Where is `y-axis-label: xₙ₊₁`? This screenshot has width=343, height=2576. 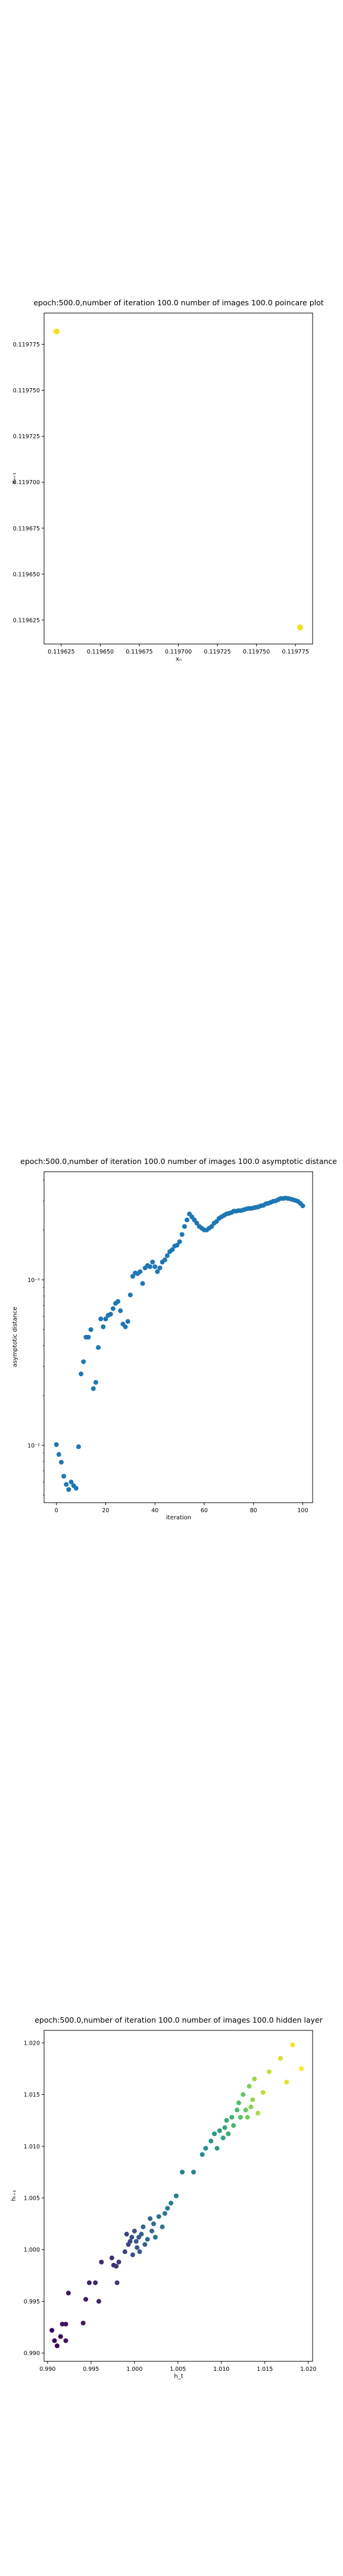 y-axis-label: xₙ₊₁ is located at coordinates (14, 478).